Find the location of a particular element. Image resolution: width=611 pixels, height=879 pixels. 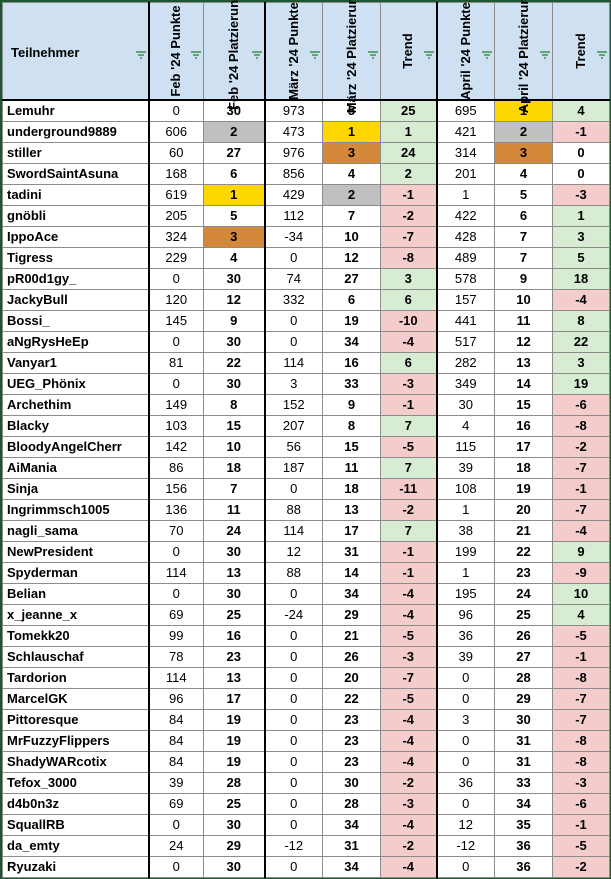

col-header-participant: Teilnehmer is located at coordinates (76, 51).